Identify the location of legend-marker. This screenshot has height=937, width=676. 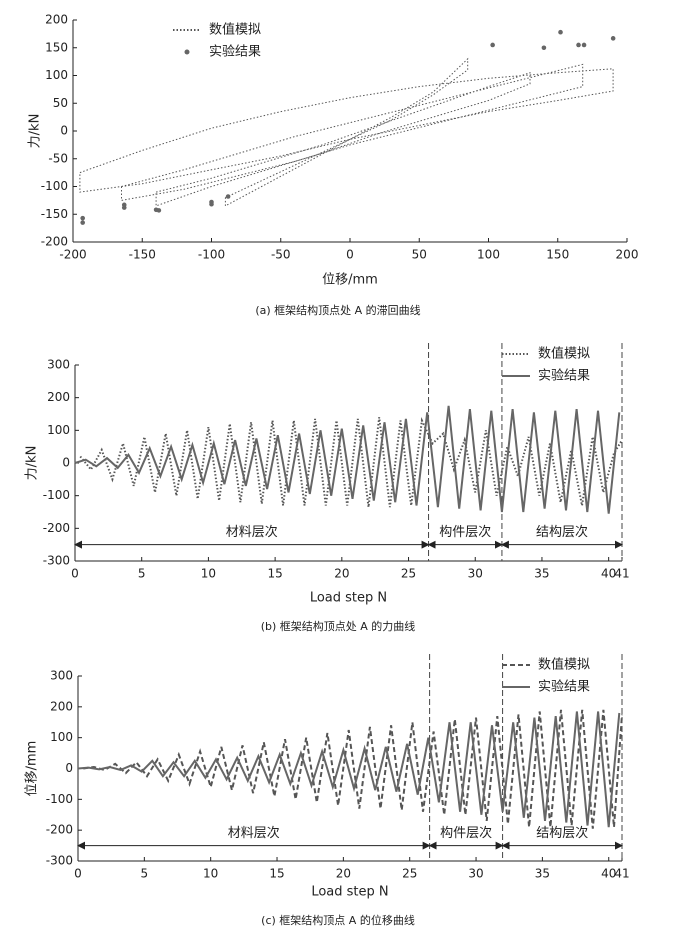
(187, 52).